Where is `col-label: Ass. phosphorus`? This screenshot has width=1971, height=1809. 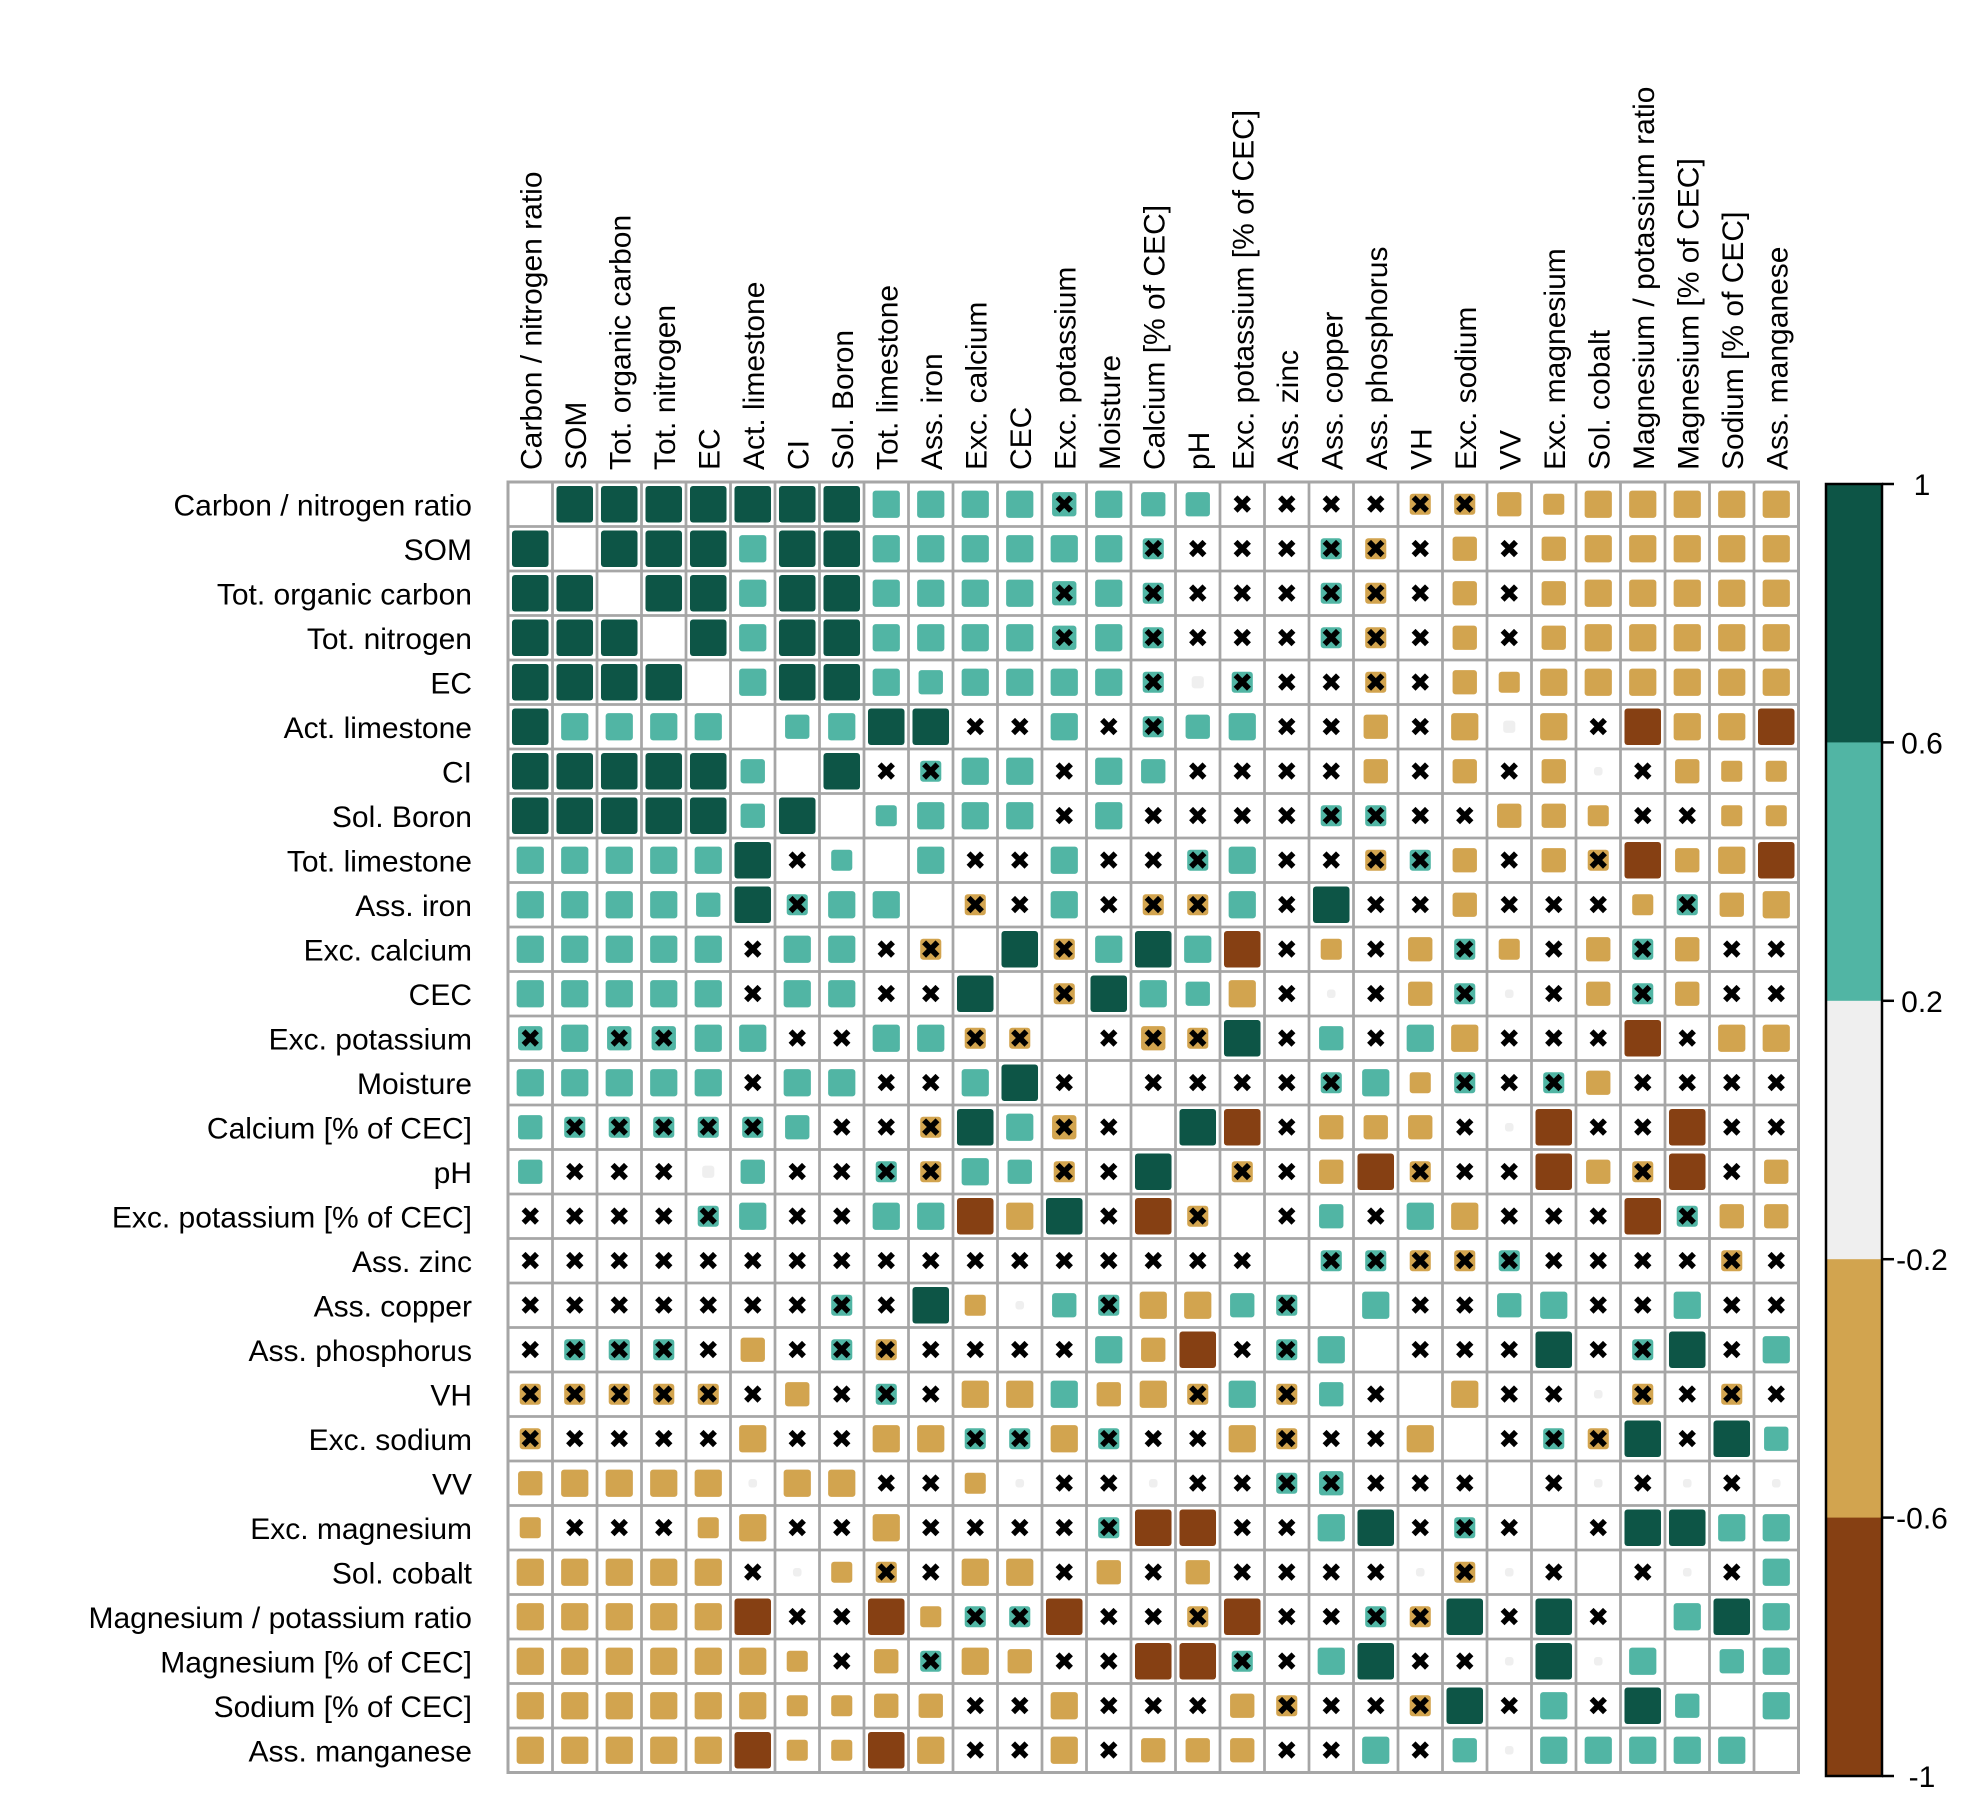 col-label: Ass. phosphorus is located at coordinates (1377, 358).